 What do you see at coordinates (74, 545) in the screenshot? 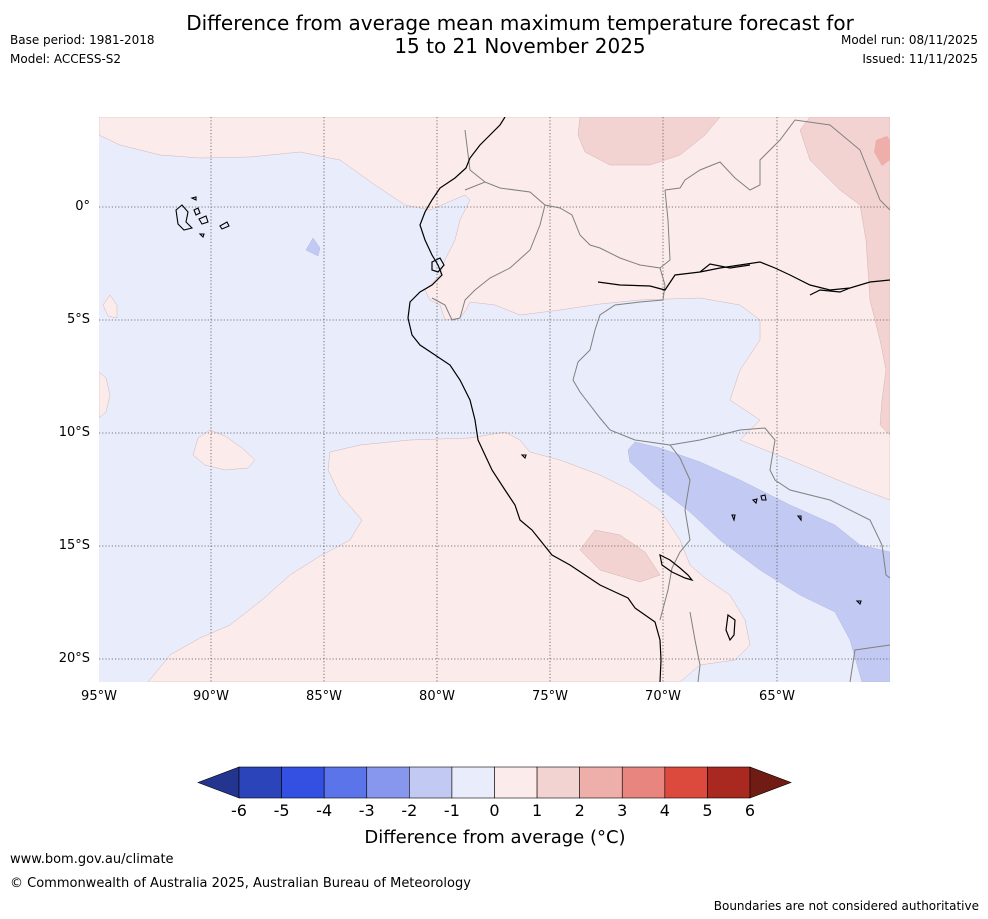
I see `y-tick-label: 15°S` at bounding box center [74, 545].